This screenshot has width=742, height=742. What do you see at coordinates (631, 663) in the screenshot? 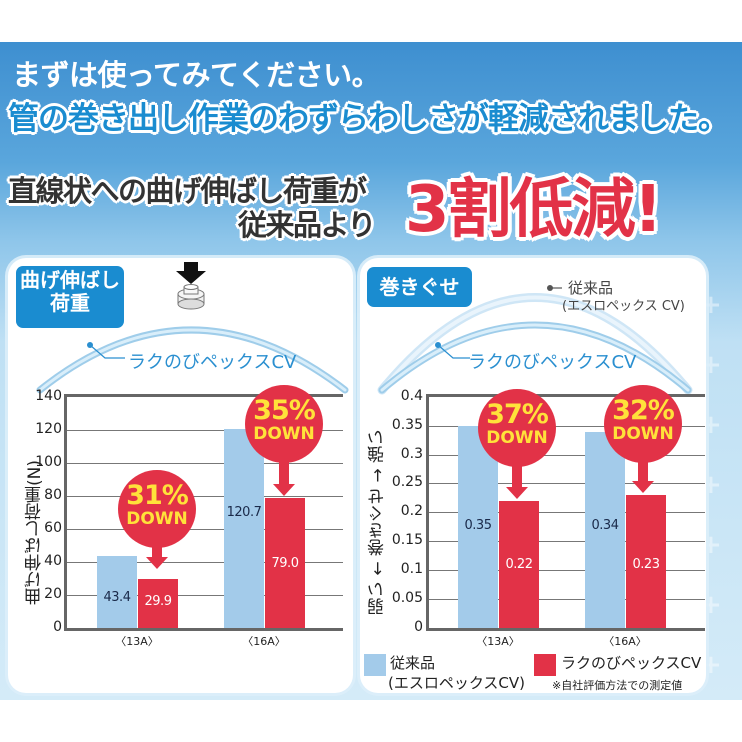
I see `legend-new: ラクのびペックスCV` at bounding box center [631, 663].